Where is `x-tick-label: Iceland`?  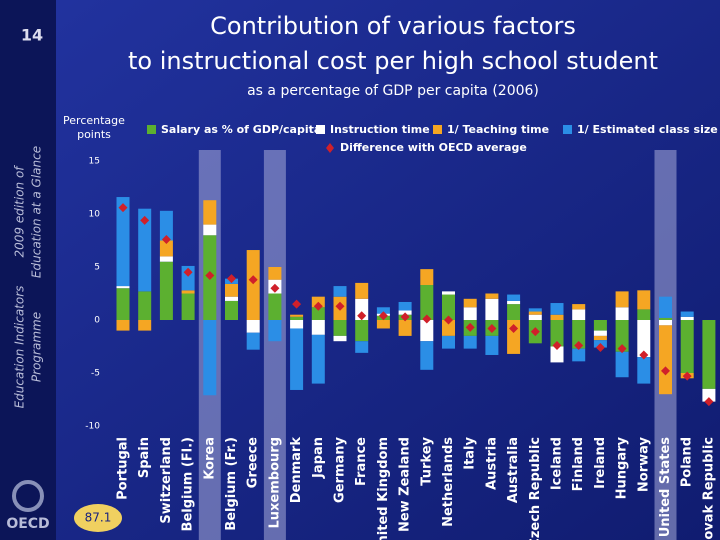 x-tick-label: Iceland is located at coordinates (557, 463).